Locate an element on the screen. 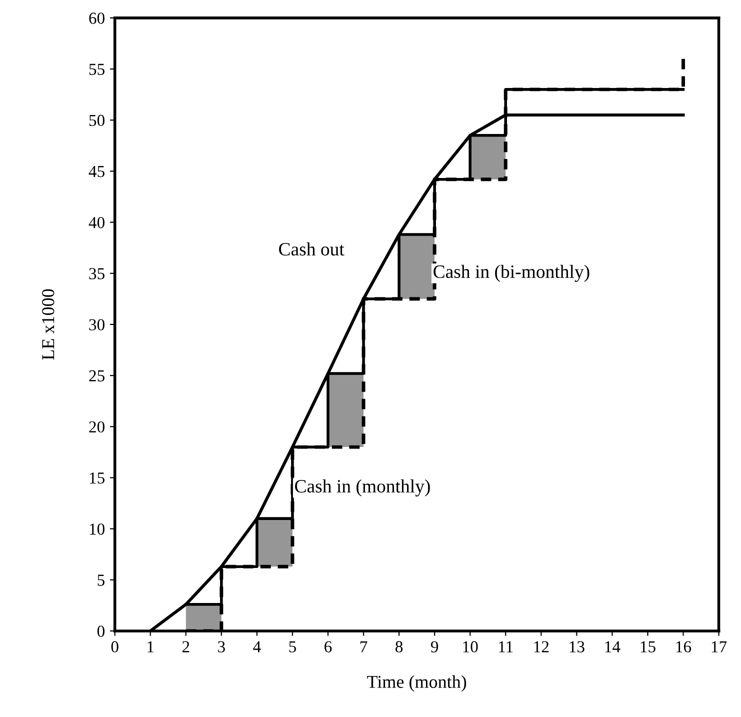  y-tick-label: 45 is located at coordinates (96, 172).